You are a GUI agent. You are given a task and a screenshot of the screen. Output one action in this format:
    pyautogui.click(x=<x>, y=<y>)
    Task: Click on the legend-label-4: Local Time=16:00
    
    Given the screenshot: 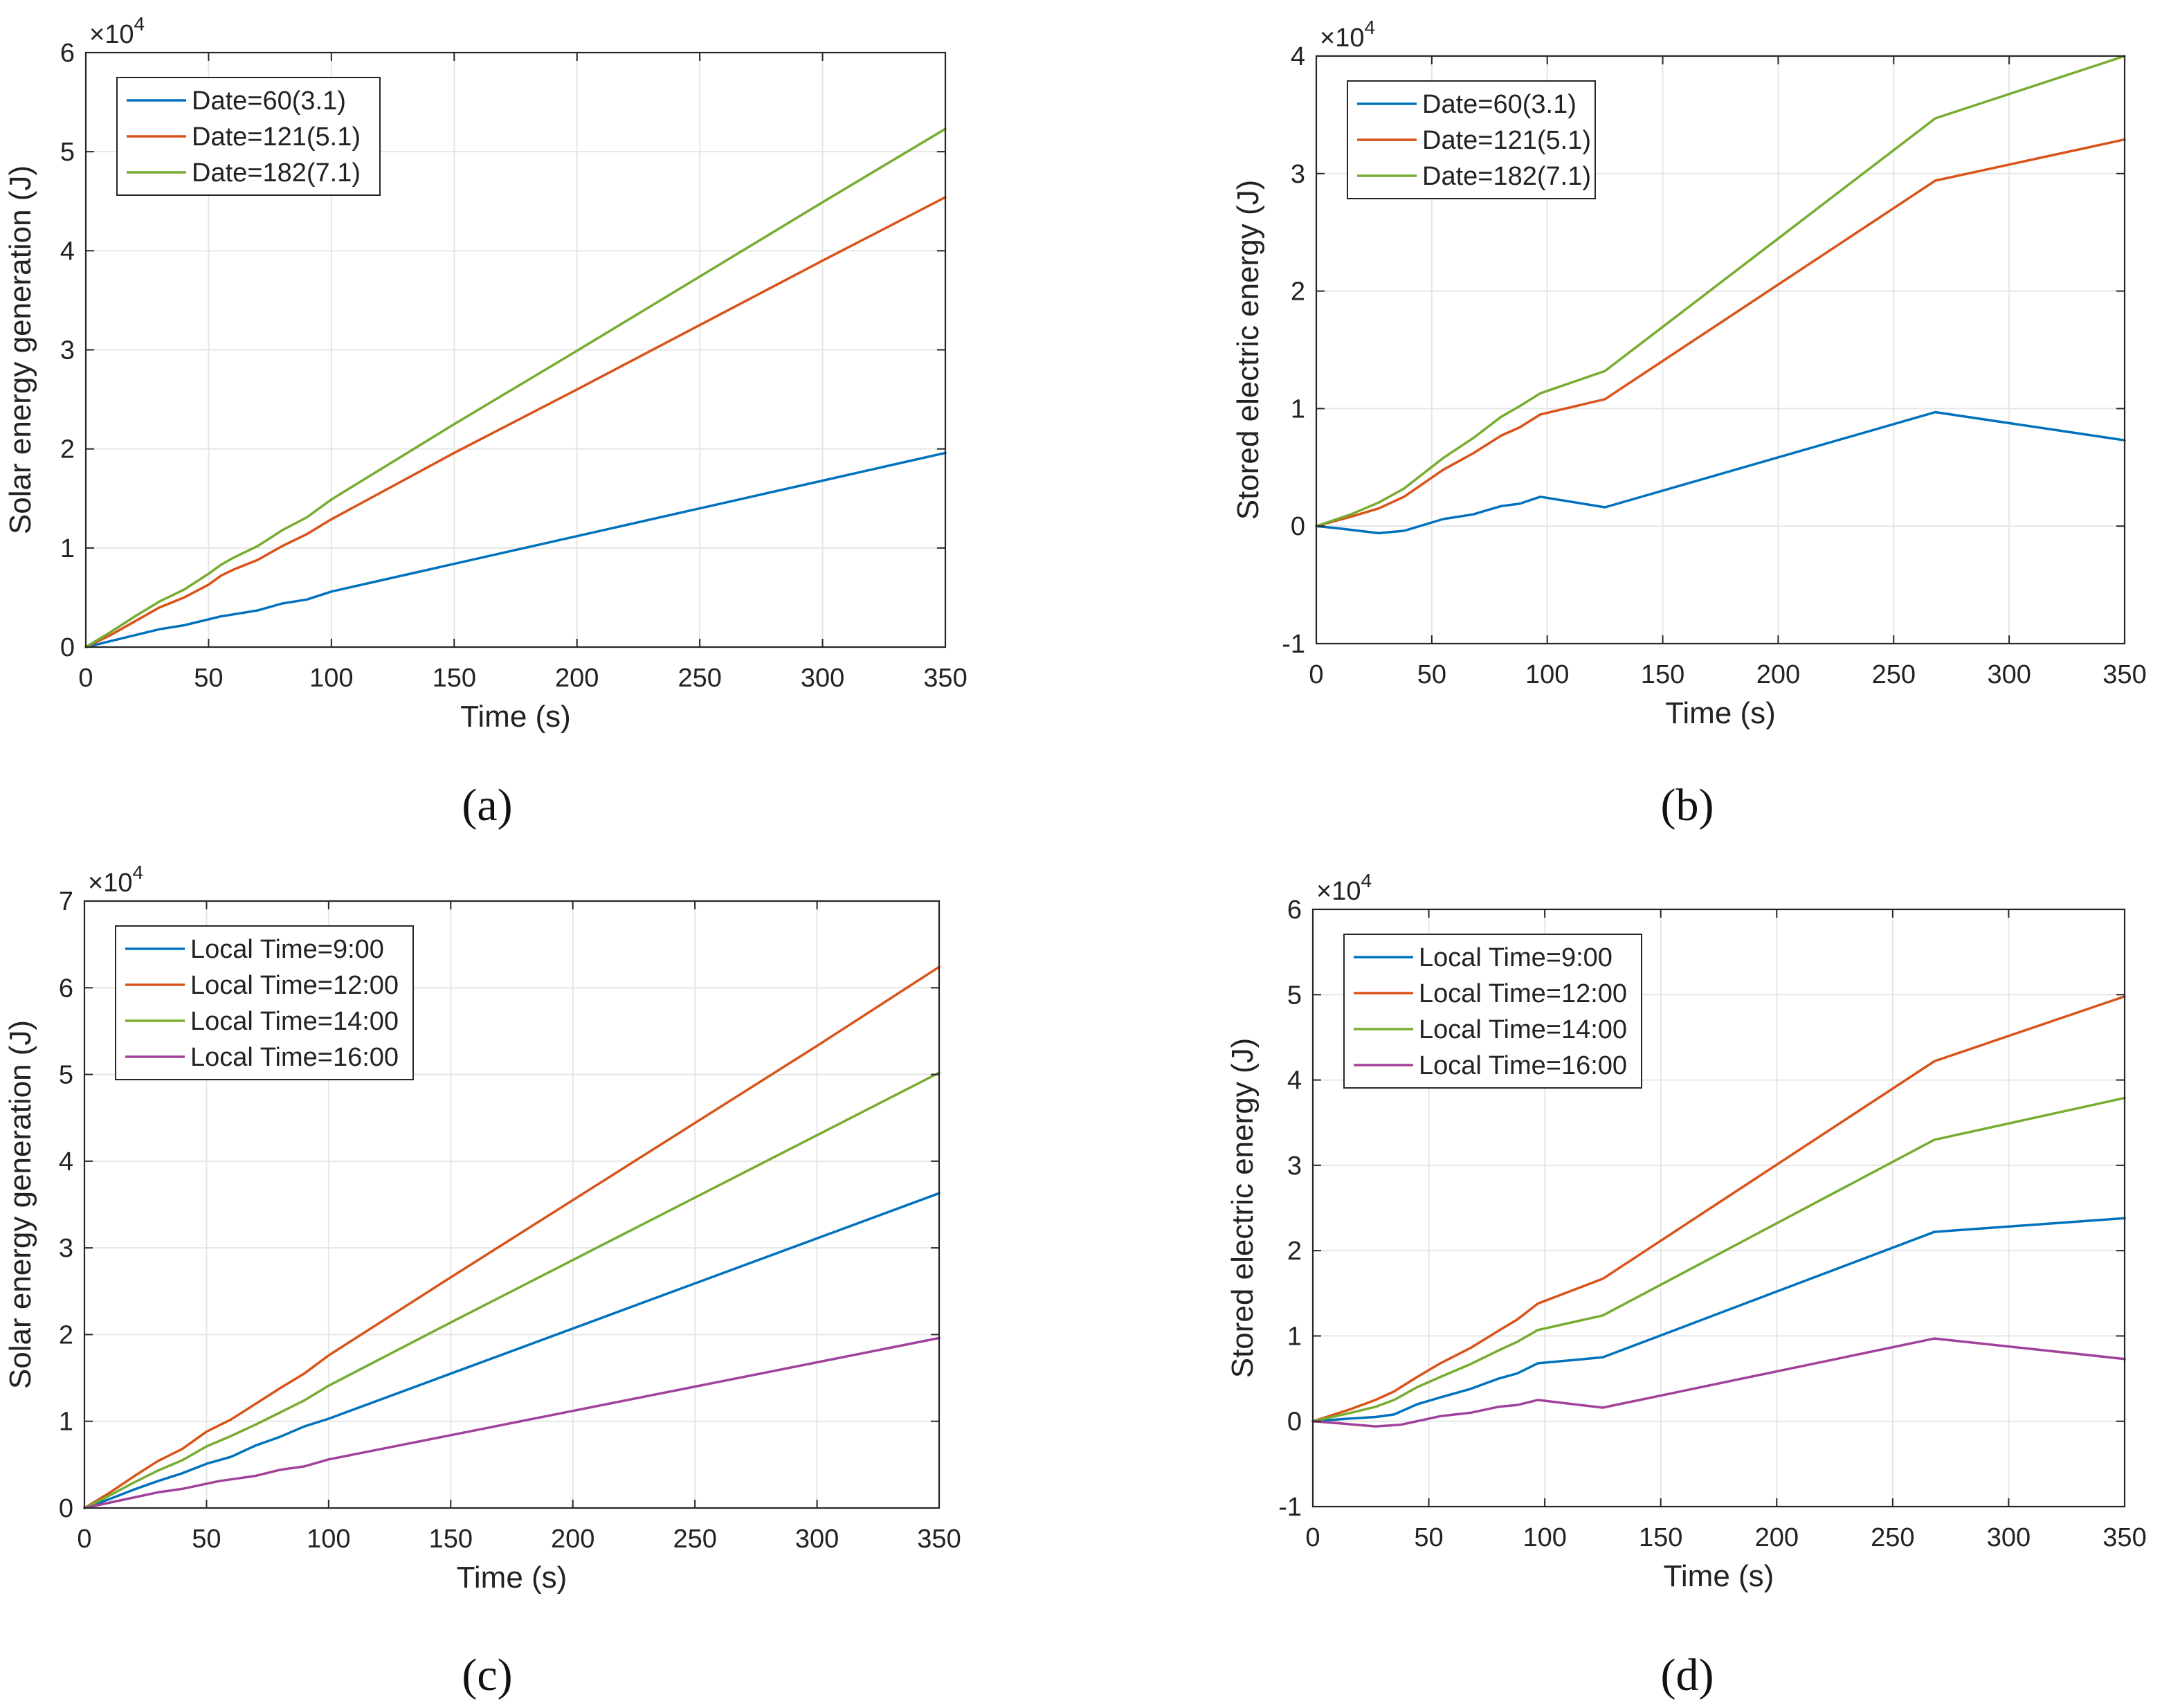 What is the action you would take?
    pyautogui.click(x=294, y=1057)
    